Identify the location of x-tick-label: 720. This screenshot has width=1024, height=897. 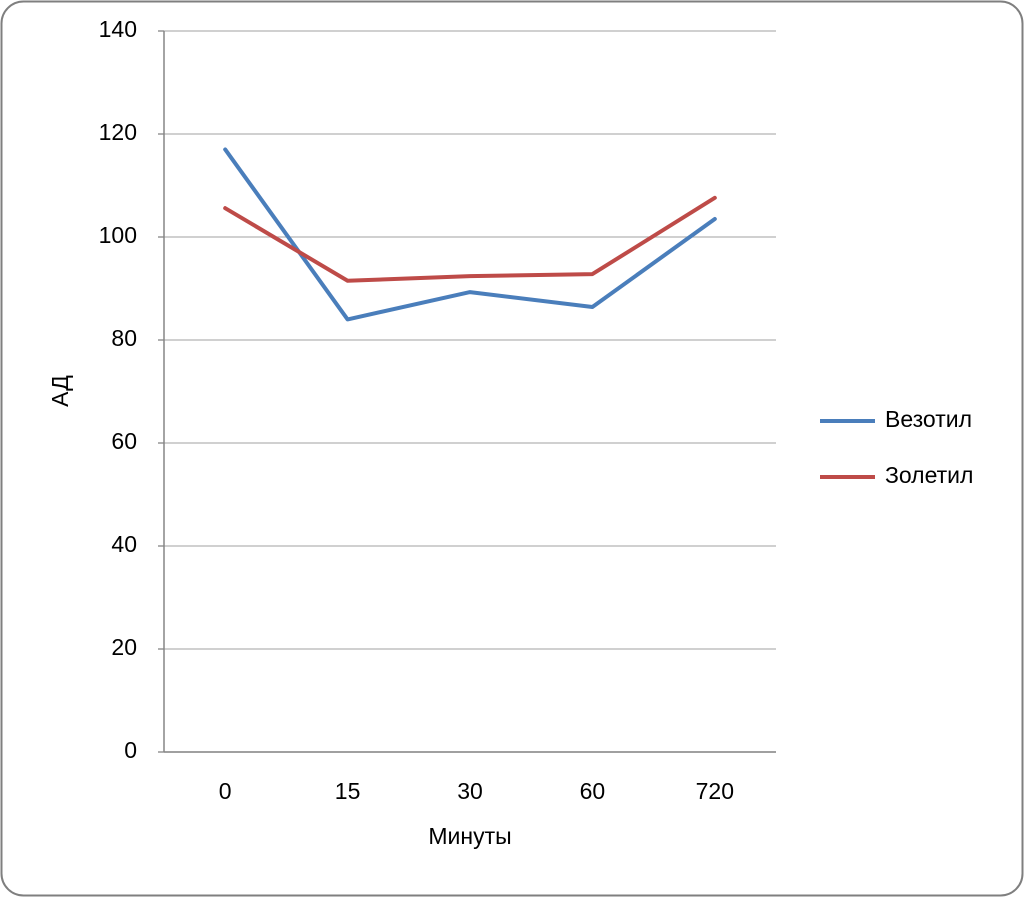
(715, 791).